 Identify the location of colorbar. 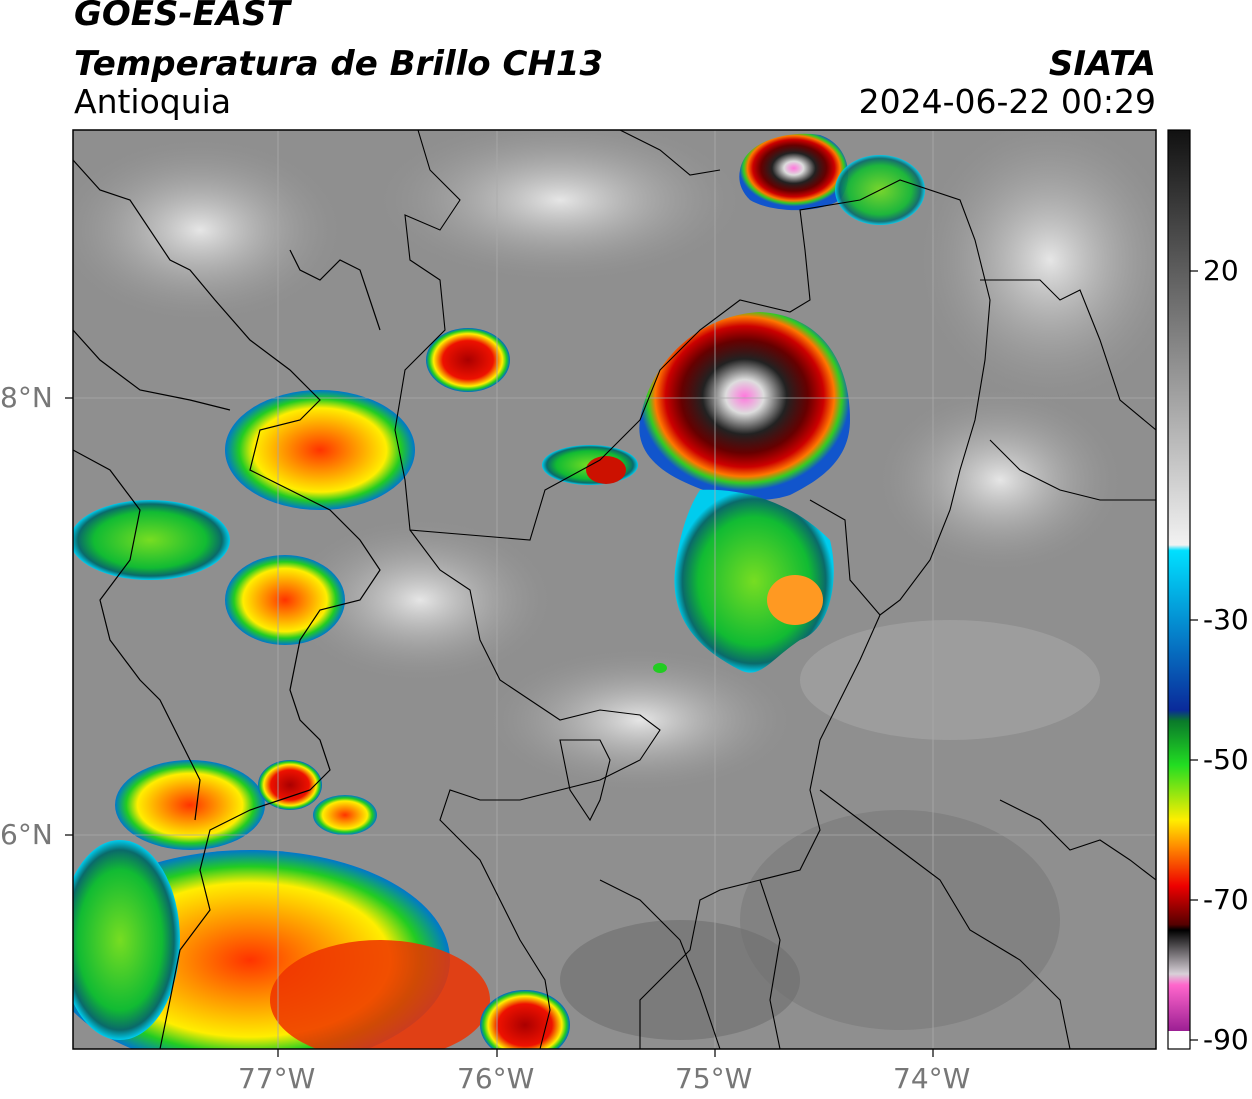
(1179, 589).